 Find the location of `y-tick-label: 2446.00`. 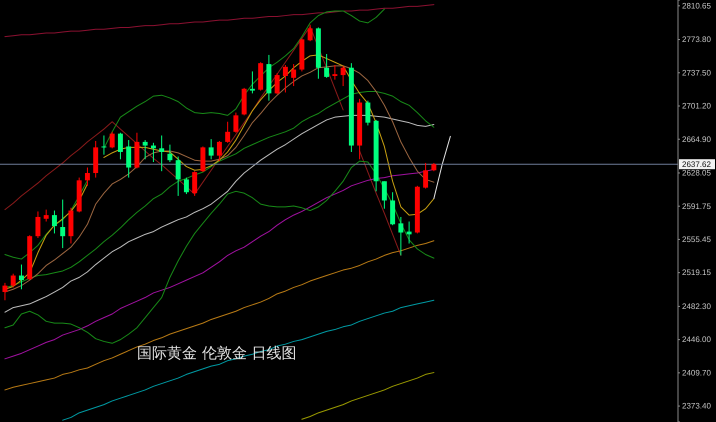

y-tick-label: 2446.00 is located at coordinates (697, 339).